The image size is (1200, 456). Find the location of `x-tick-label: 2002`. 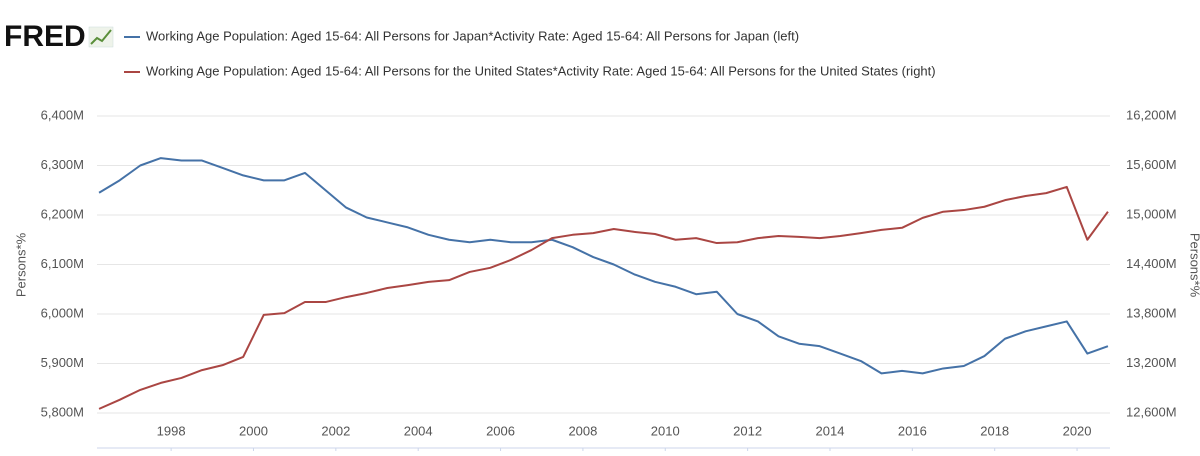

x-tick-label: 2002 is located at coordinates (335, 430).